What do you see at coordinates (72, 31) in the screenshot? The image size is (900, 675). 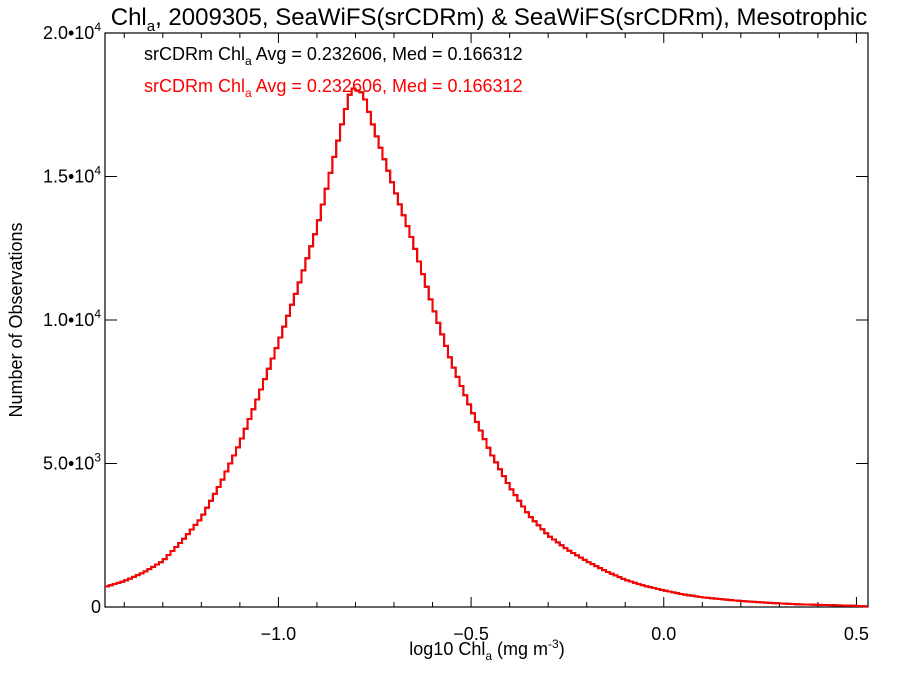 I see `y-tick-label: 2.0•104` at bounding box center [72, 31].